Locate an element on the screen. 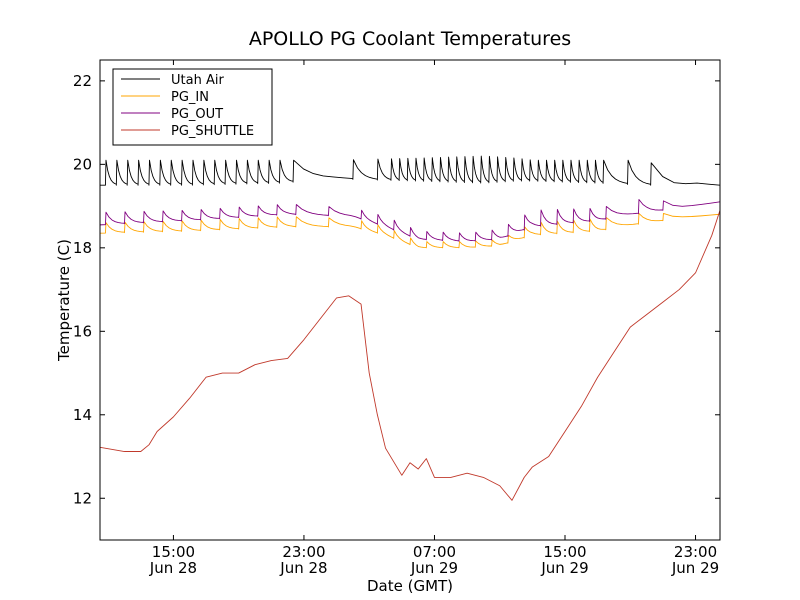 This screenshot has height=600, width=800. series-line-pg-out is located at coordinates (410, 220).